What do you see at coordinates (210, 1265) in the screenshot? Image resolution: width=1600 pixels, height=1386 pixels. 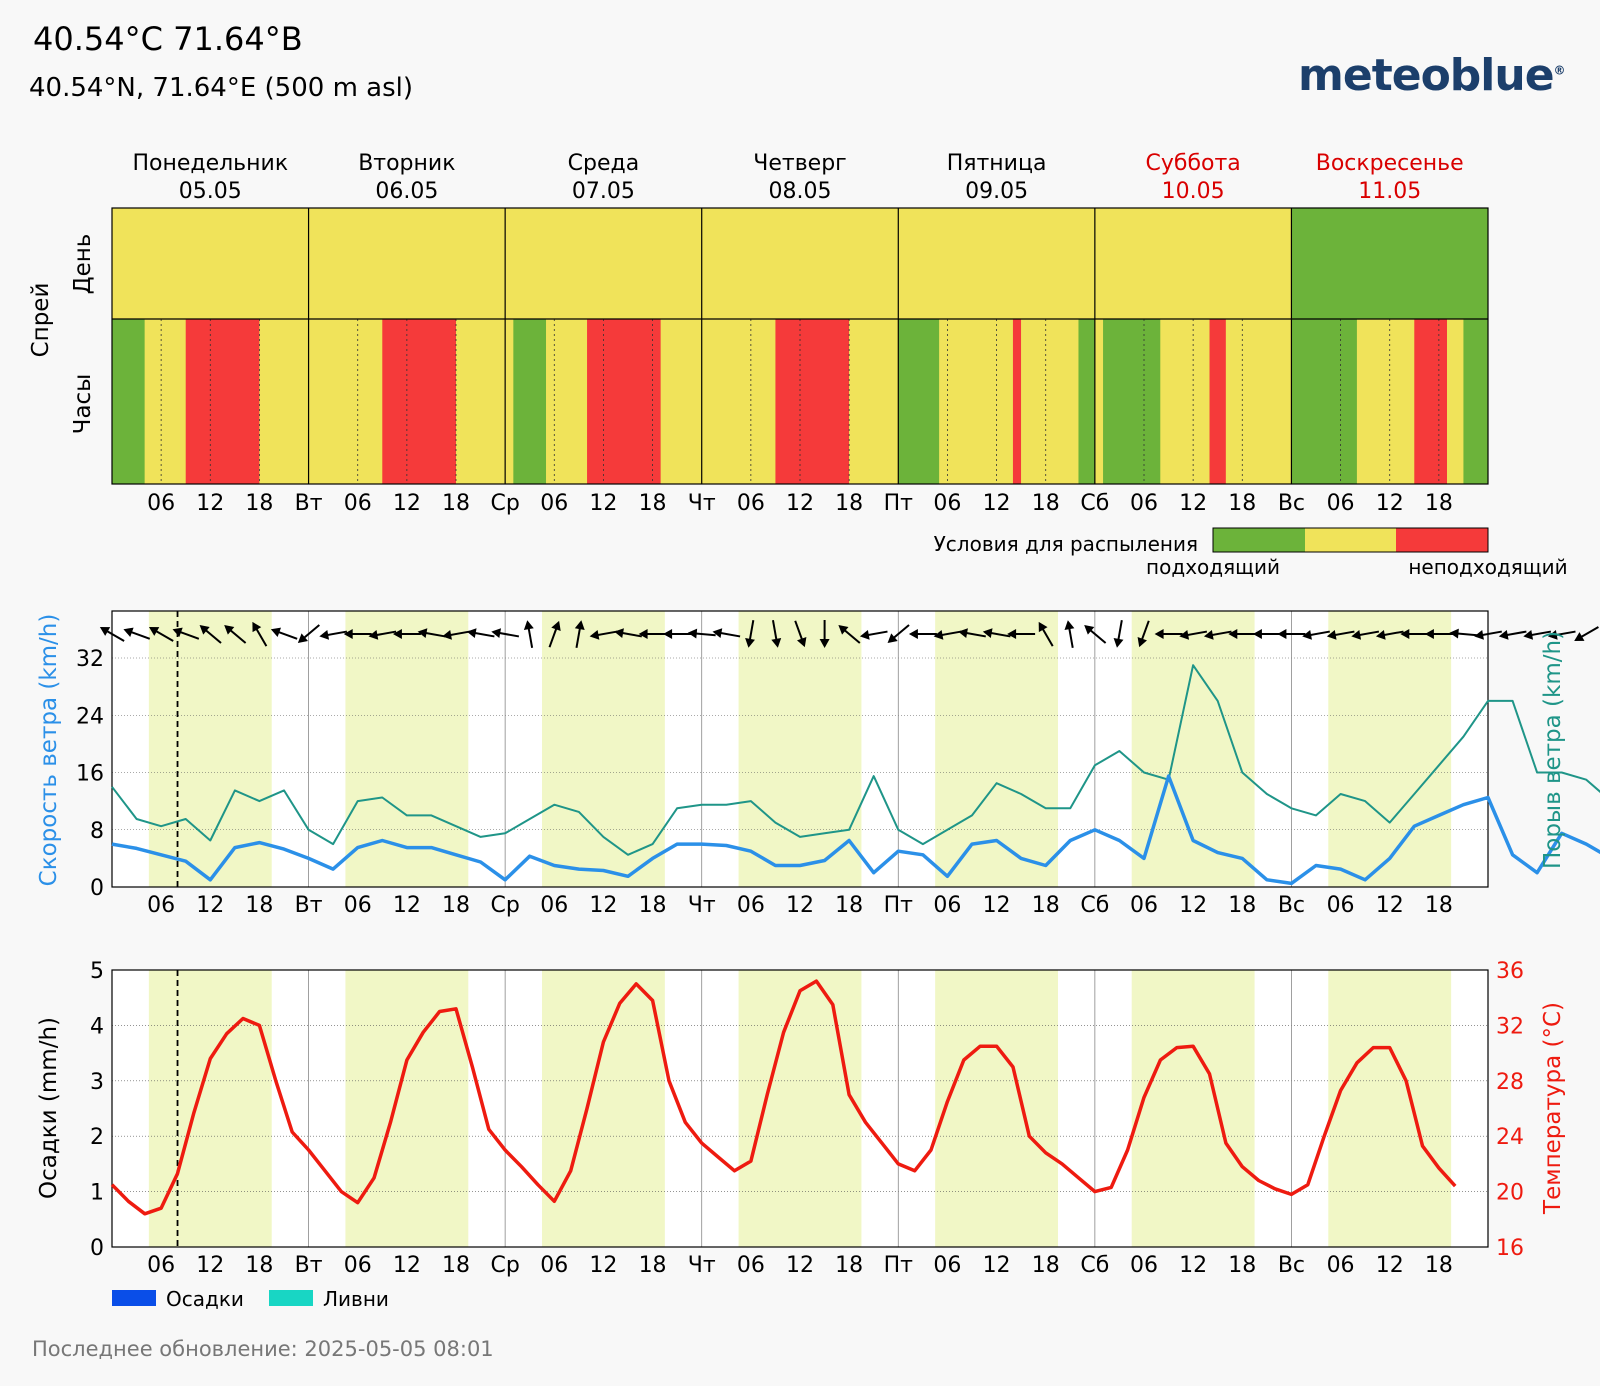 I see `precip-xtick-hour-0-1: 12` at bounding box center [210, 1265].